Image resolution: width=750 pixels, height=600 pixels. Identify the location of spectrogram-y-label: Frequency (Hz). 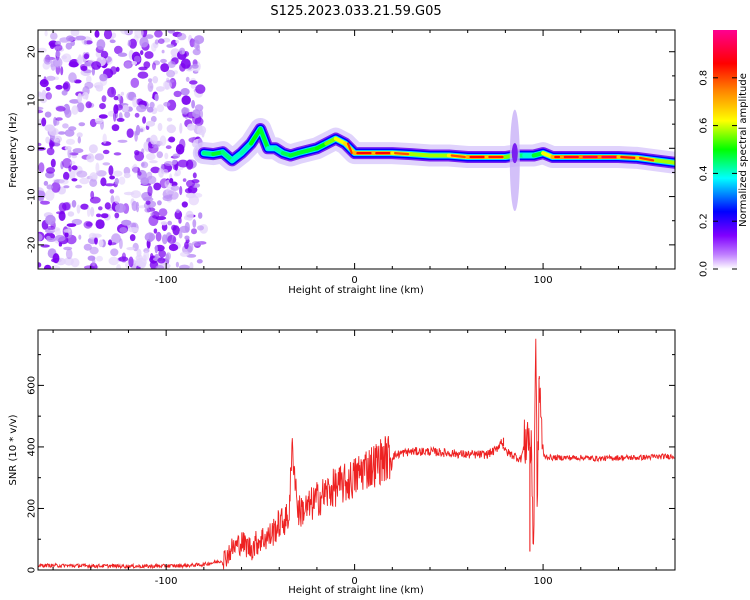
(13, 150).